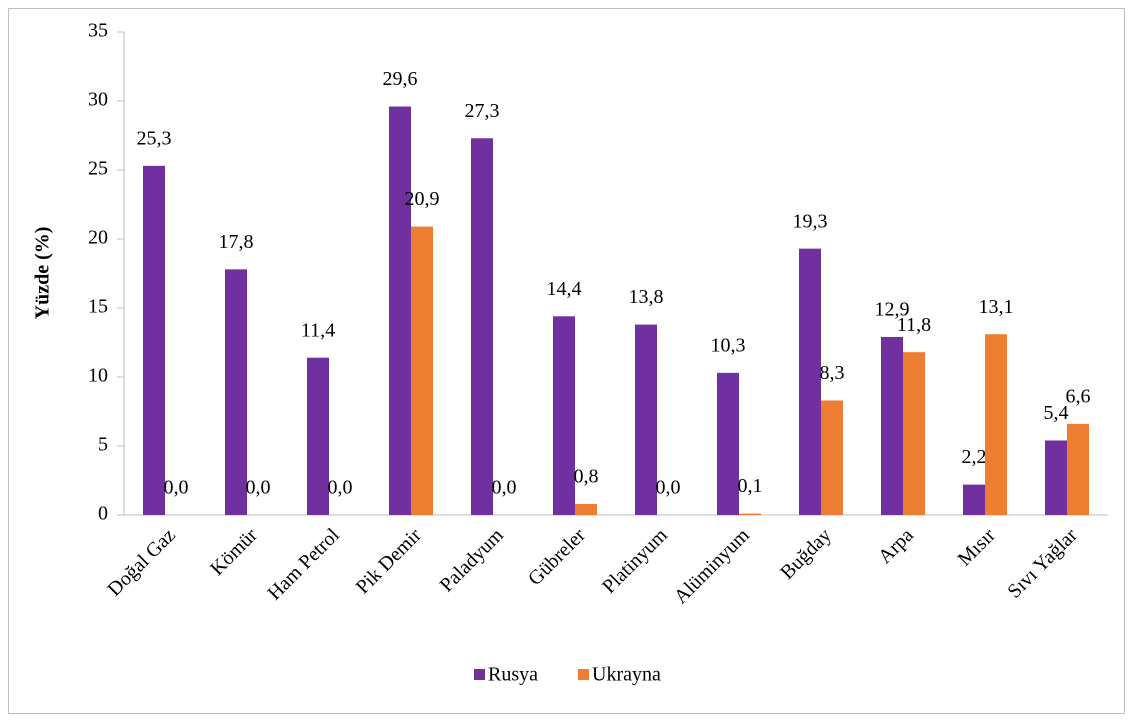  Describe the element at coordinates (996, 307) in the screenshot. I see `value-label: 13,1` at that location.